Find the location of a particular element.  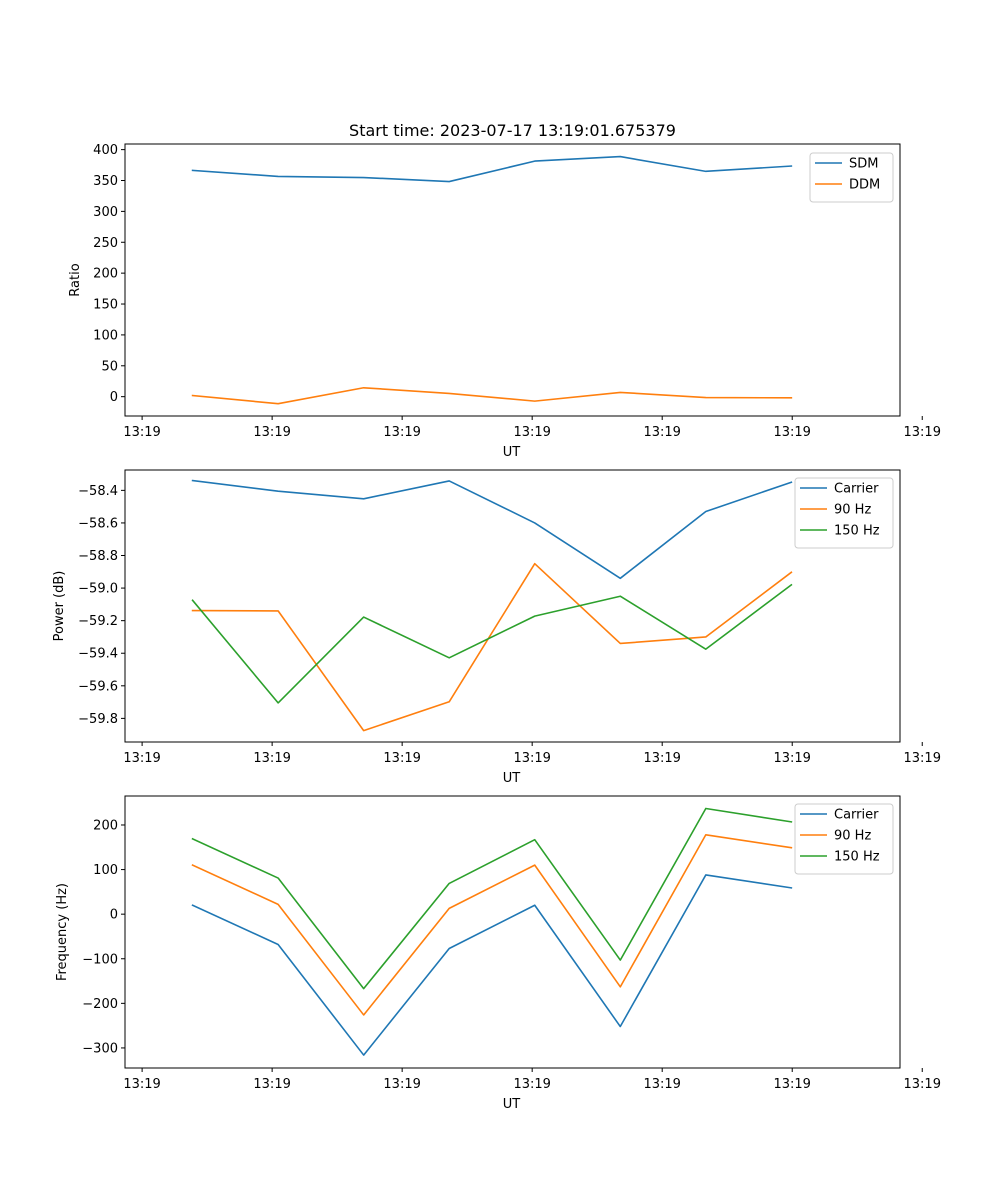

series-line-frequency-90-hz is located at coordinates (492, 924).